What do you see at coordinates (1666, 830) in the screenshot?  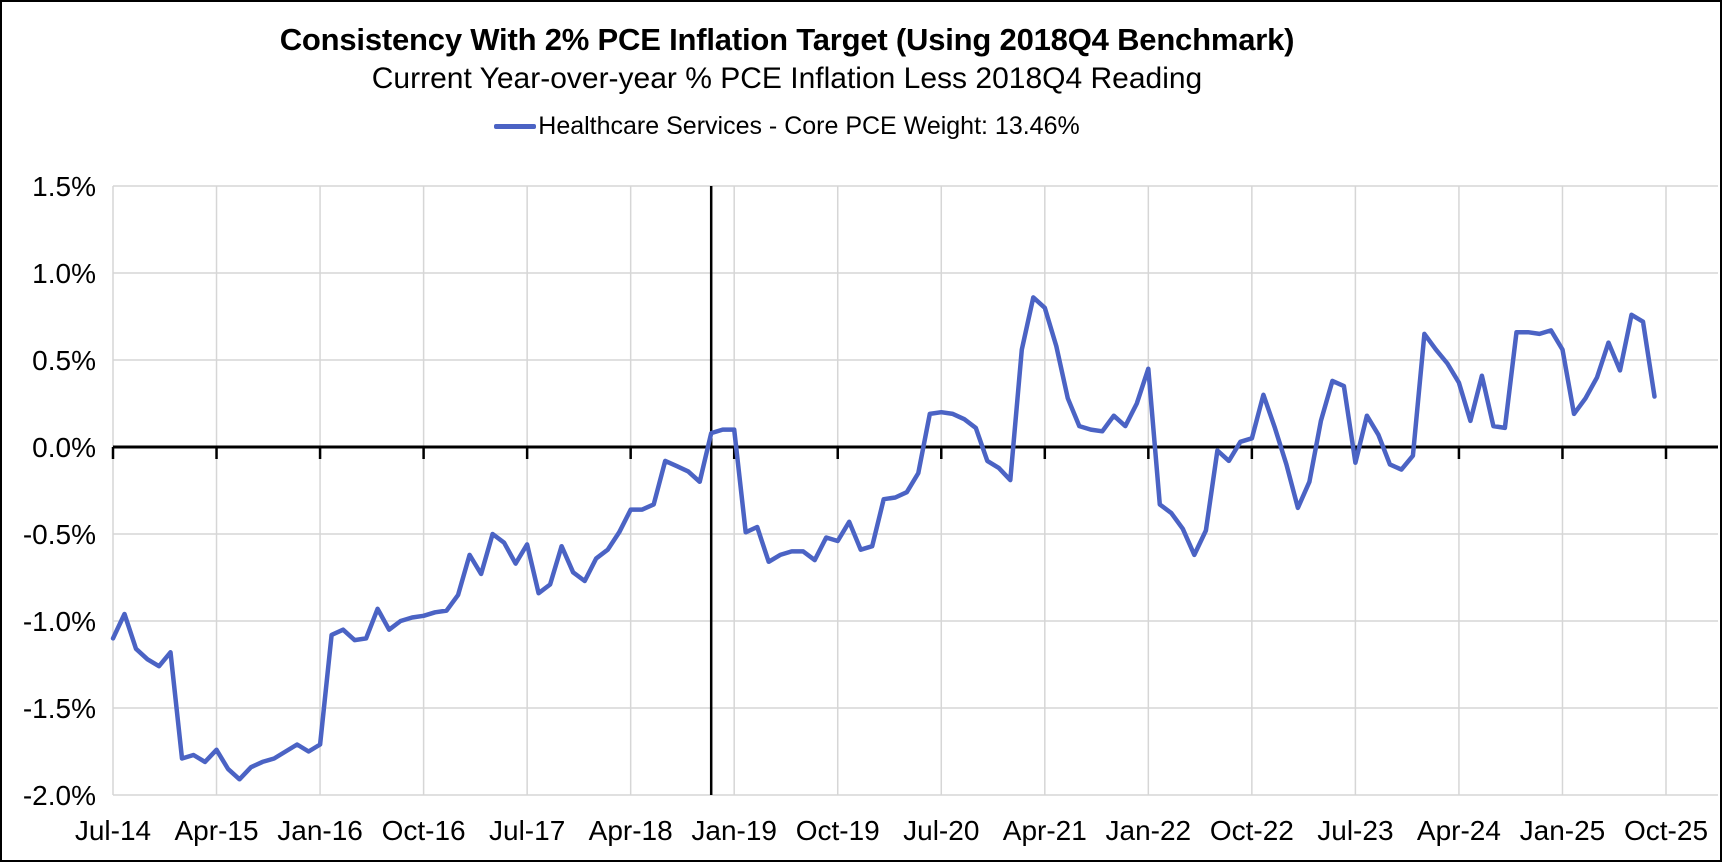 I see `x-axis-tick-label: Oct-25` at bounding box center [1666, 830].